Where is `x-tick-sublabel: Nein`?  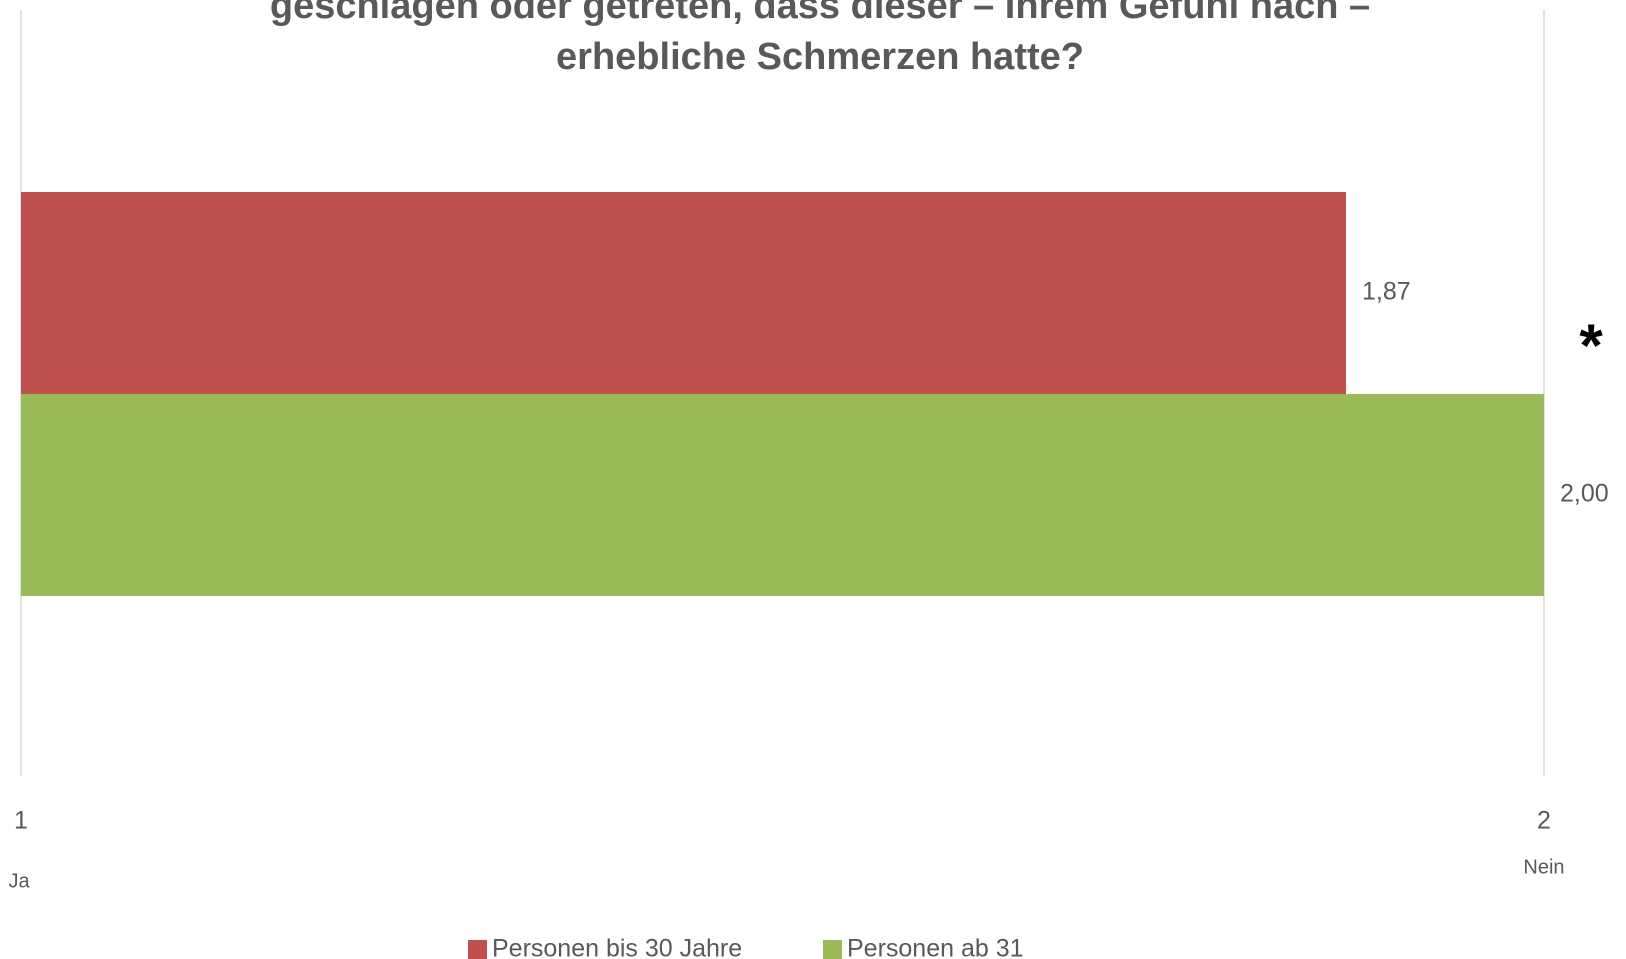 x-tick-sublabel: Nein is located at coordinates (1543, 867).